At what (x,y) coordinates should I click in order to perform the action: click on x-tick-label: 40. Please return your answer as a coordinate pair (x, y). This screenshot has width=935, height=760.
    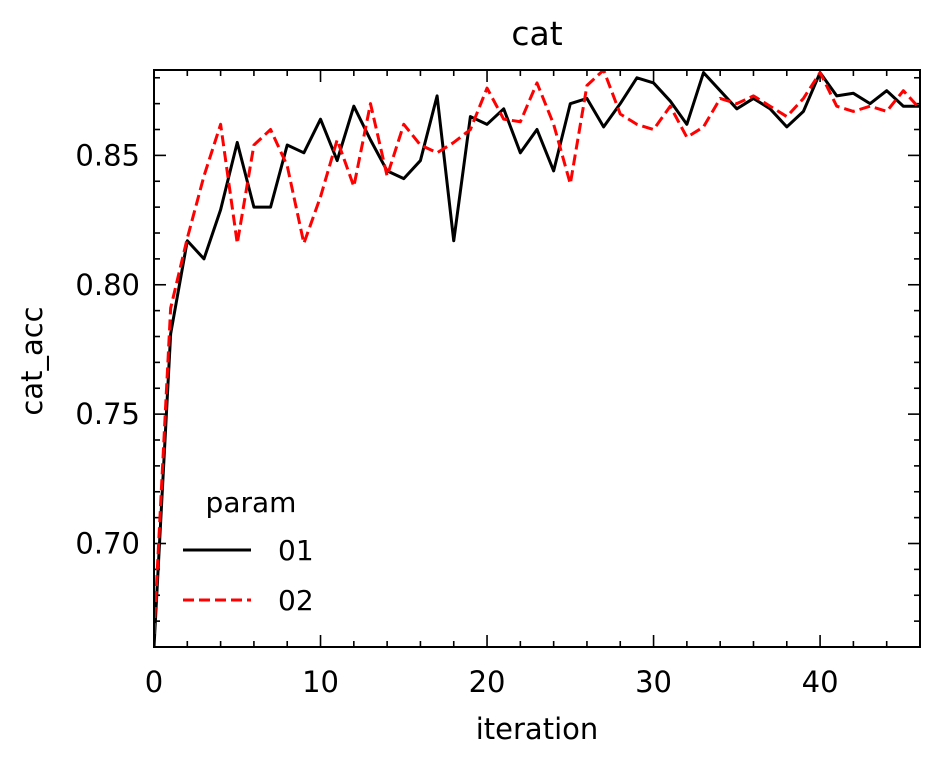
    Looking at the image, I should click on (820, 682).